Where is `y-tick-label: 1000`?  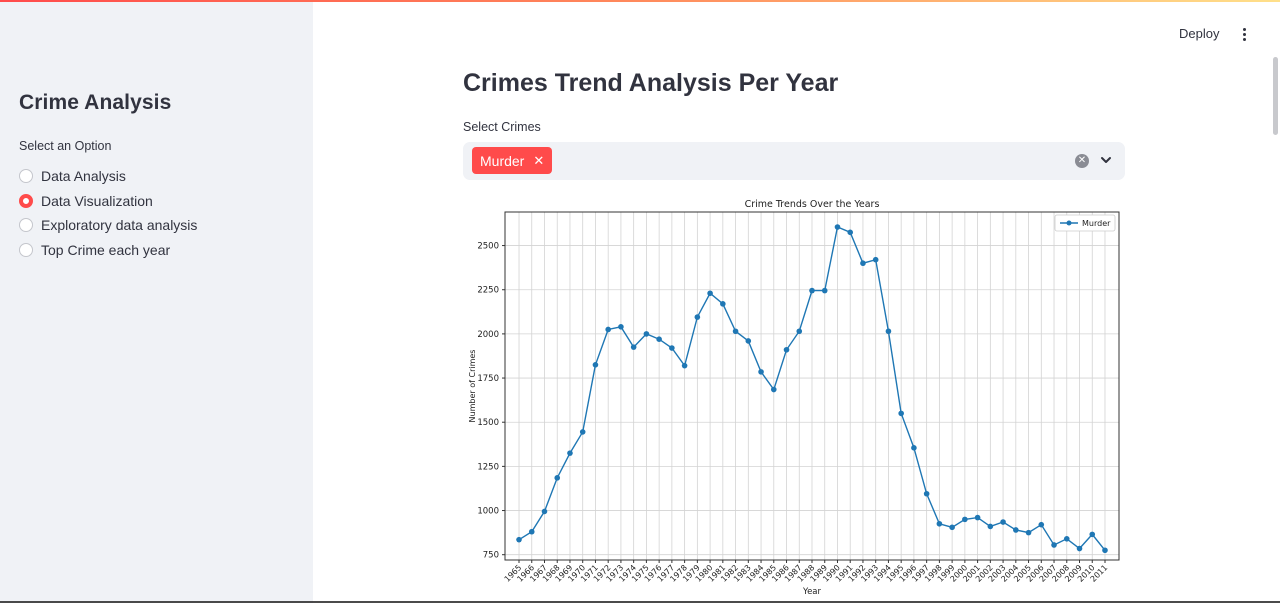
y-tick-label: 1000 is located at coordinates (488, 512).